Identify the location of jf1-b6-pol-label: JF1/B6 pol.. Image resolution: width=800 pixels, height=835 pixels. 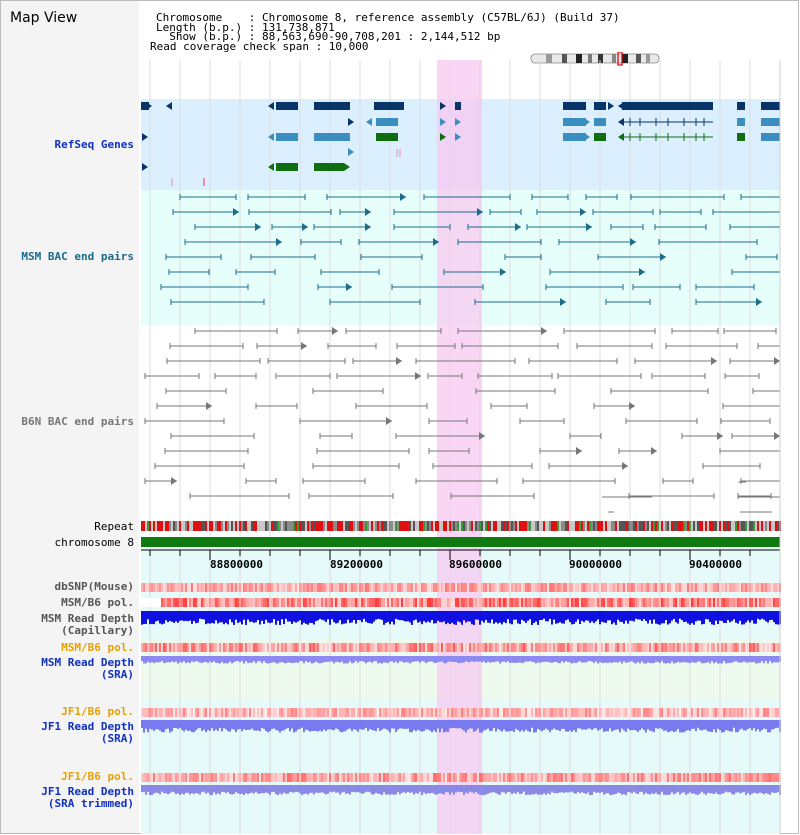
(97, 711).